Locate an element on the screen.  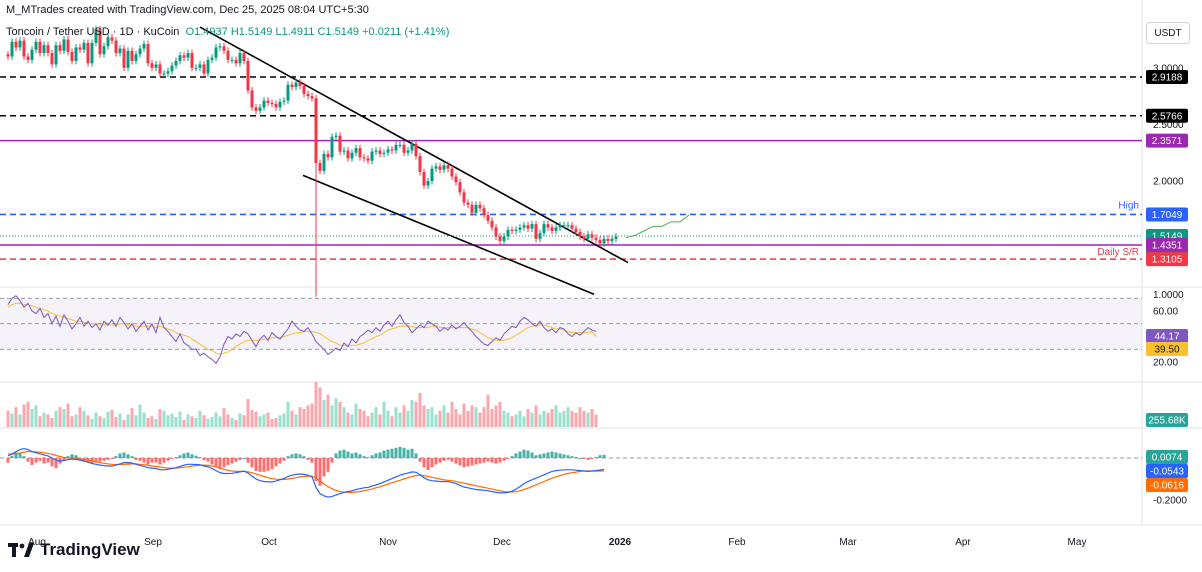
badge-macd: -0.0543 is located at coordinates (1167, 472).